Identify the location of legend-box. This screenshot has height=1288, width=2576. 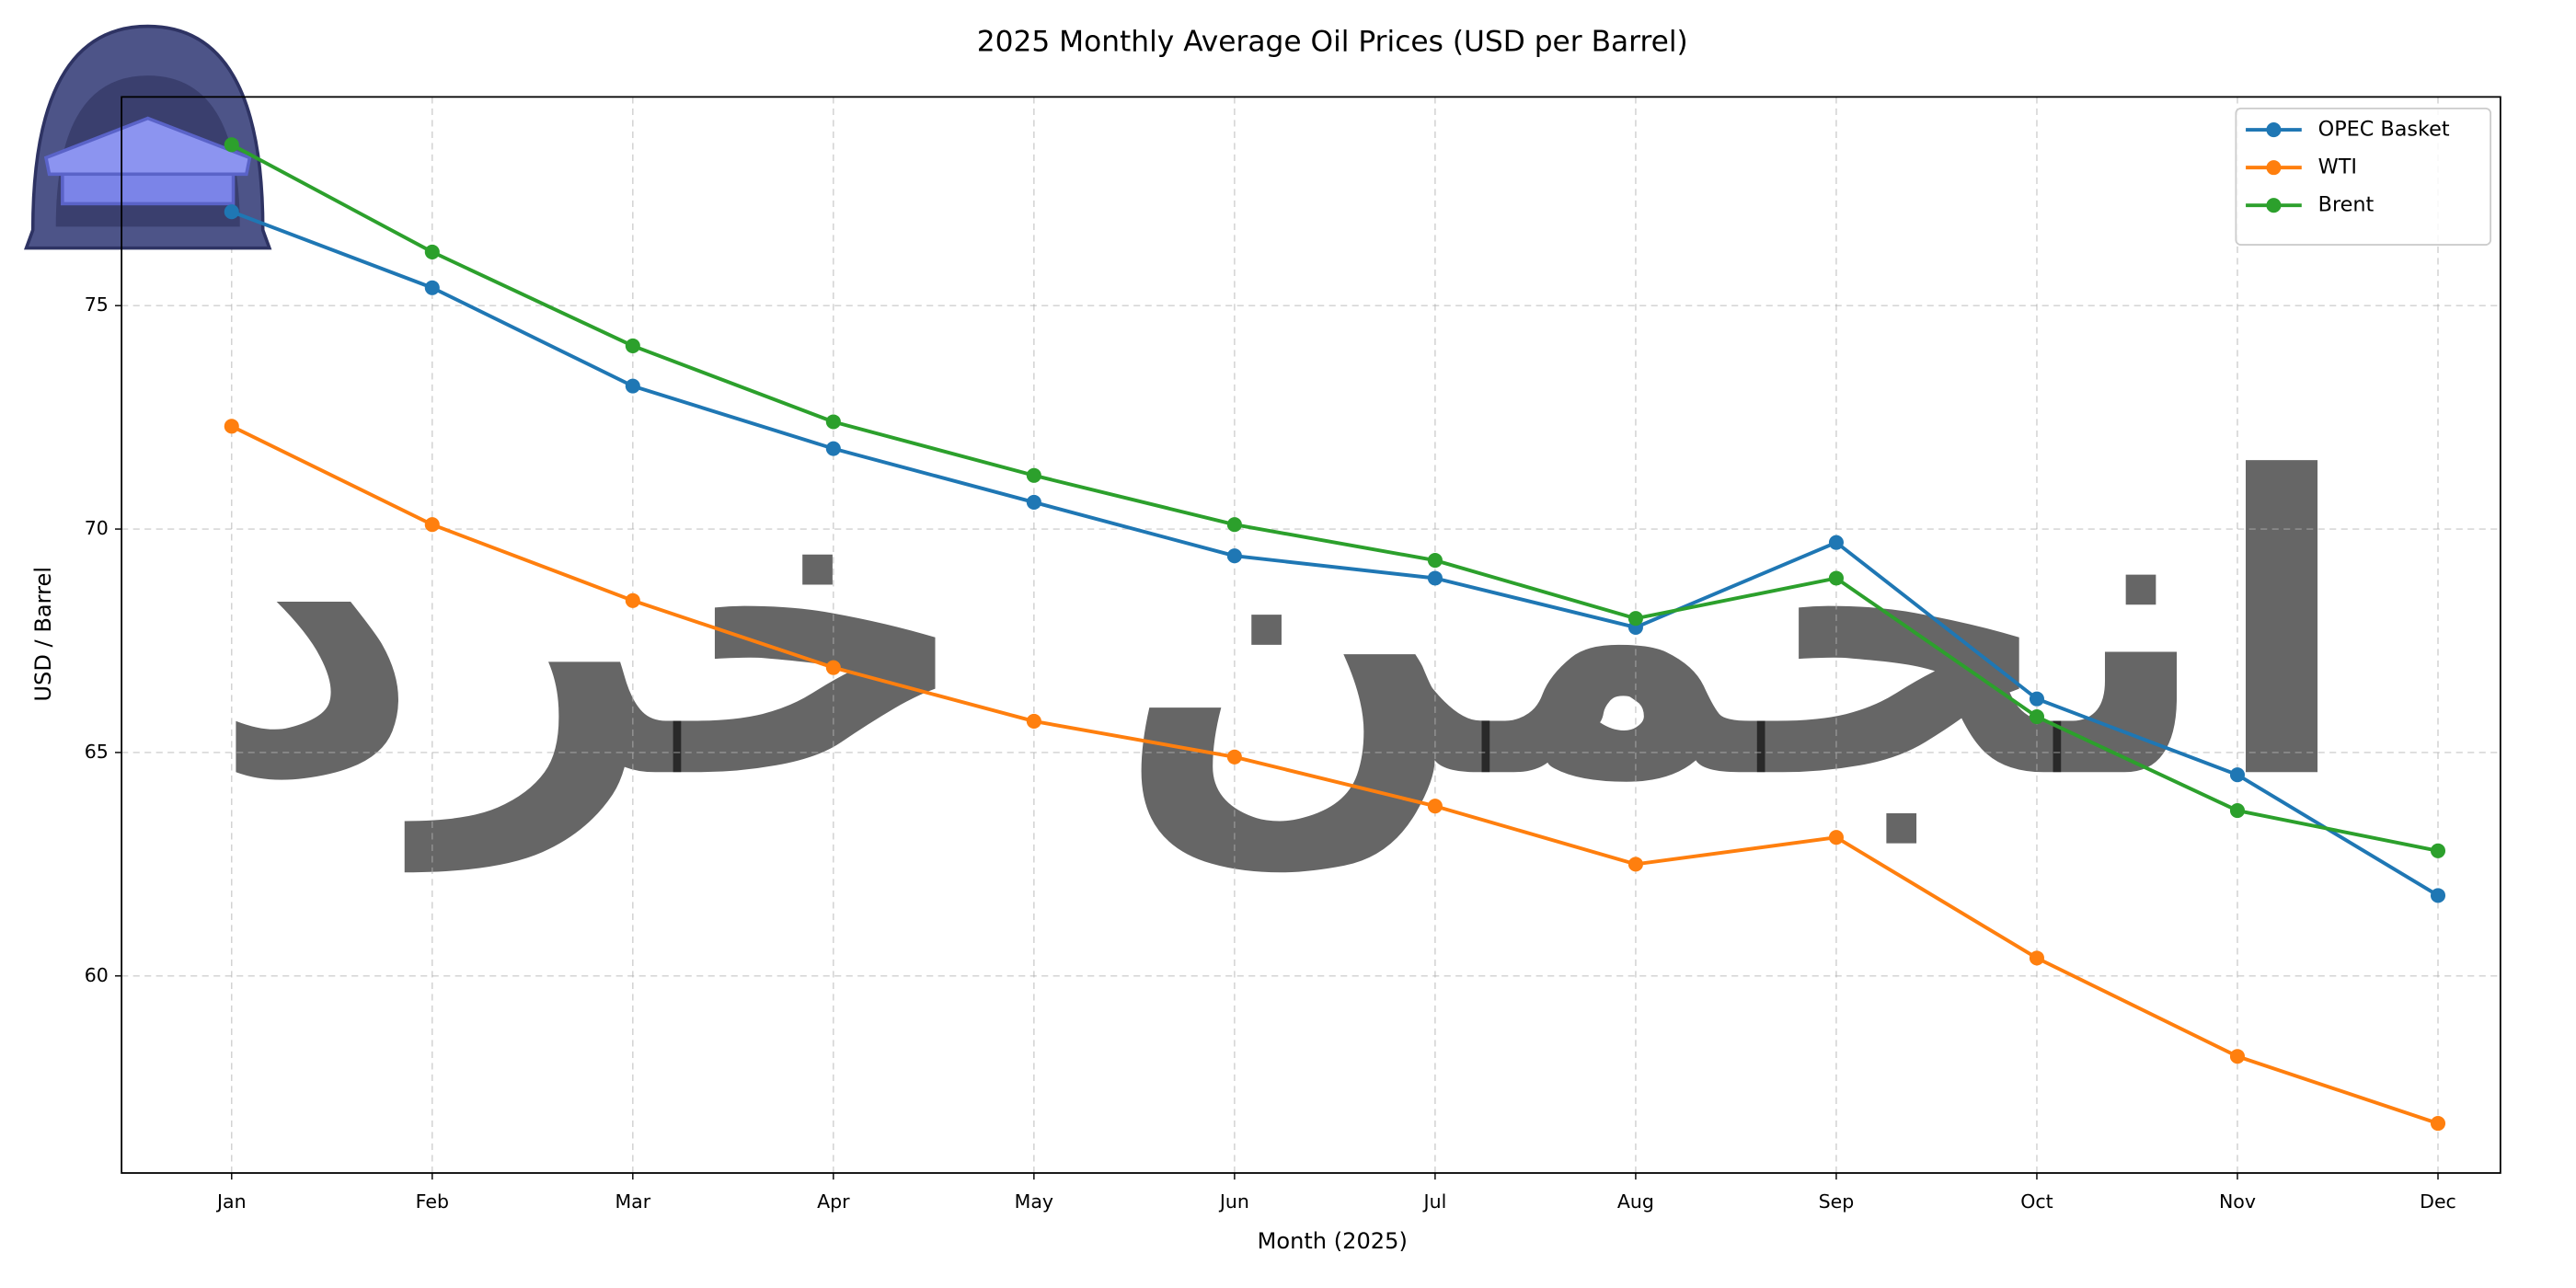
(2363, 176).